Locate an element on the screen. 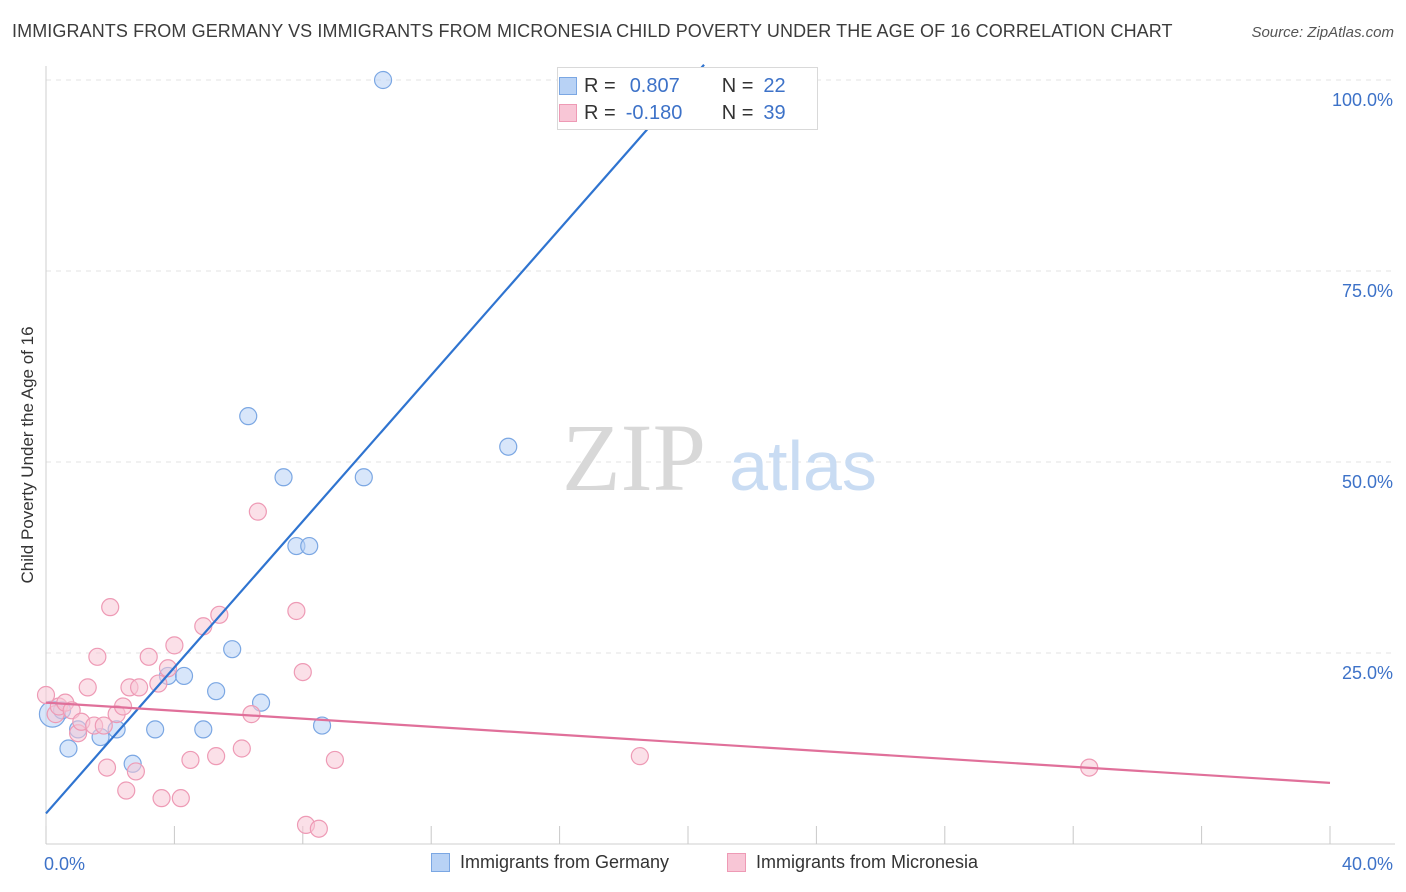 Image resolution: width=1406 pixels, height=892 pixels. legend-item-germany: Immigrants from Germany is located at coordinates (550, 862).